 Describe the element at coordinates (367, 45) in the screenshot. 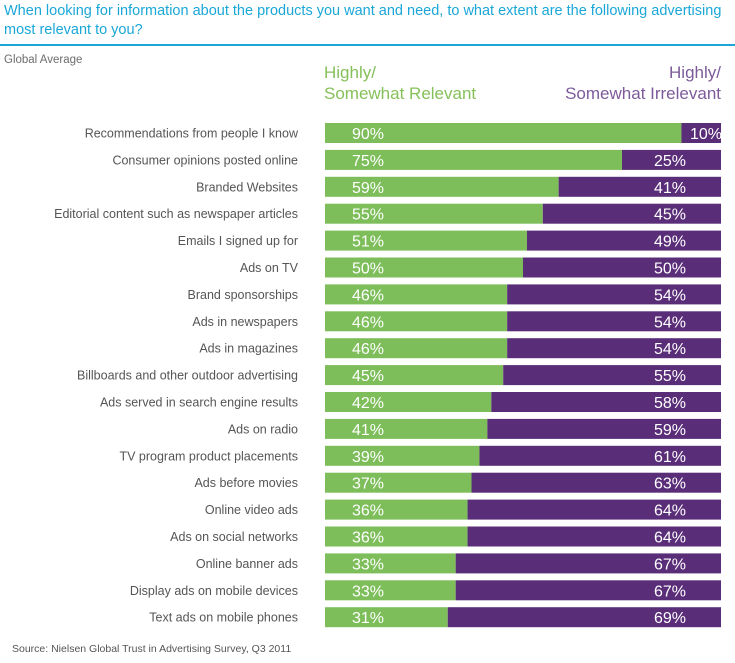

I see `title-divider` at that location.